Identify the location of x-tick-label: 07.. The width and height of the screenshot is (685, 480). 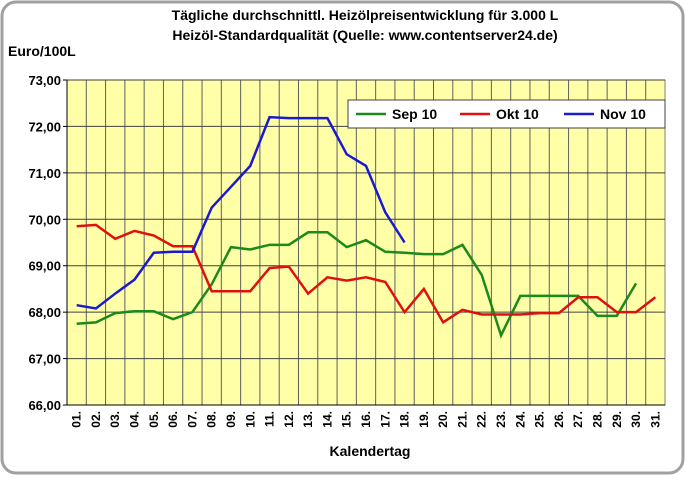
(192, 419).